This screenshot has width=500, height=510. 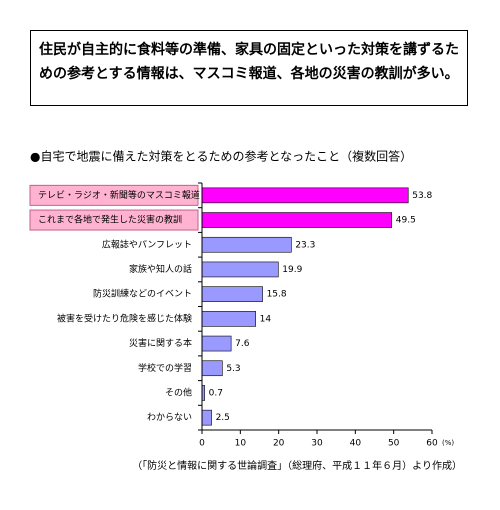 I want to click on x-tick-label: 10, so click(x=241, y=444).